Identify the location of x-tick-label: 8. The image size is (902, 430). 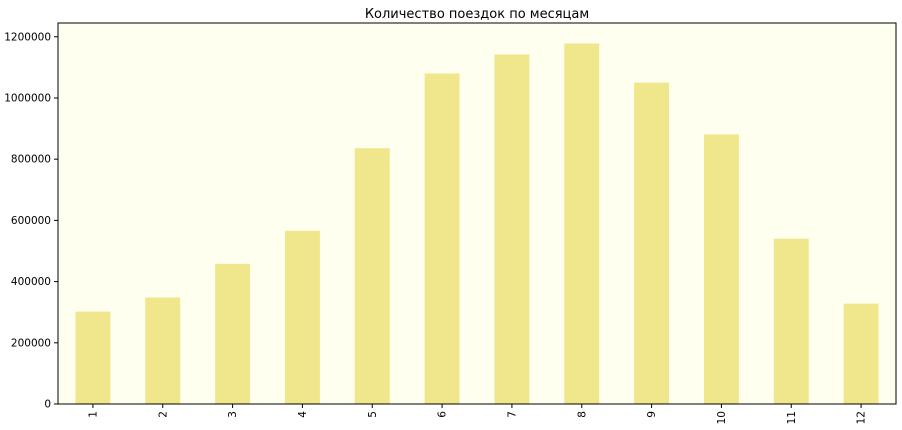
(582, 414).